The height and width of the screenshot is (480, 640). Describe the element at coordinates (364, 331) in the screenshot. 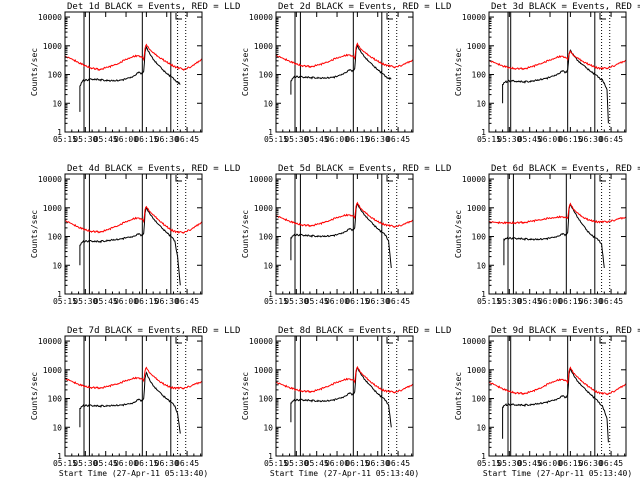

I see `panel-title: Det 8d BLACK = Events, RED = LLD` at that location.